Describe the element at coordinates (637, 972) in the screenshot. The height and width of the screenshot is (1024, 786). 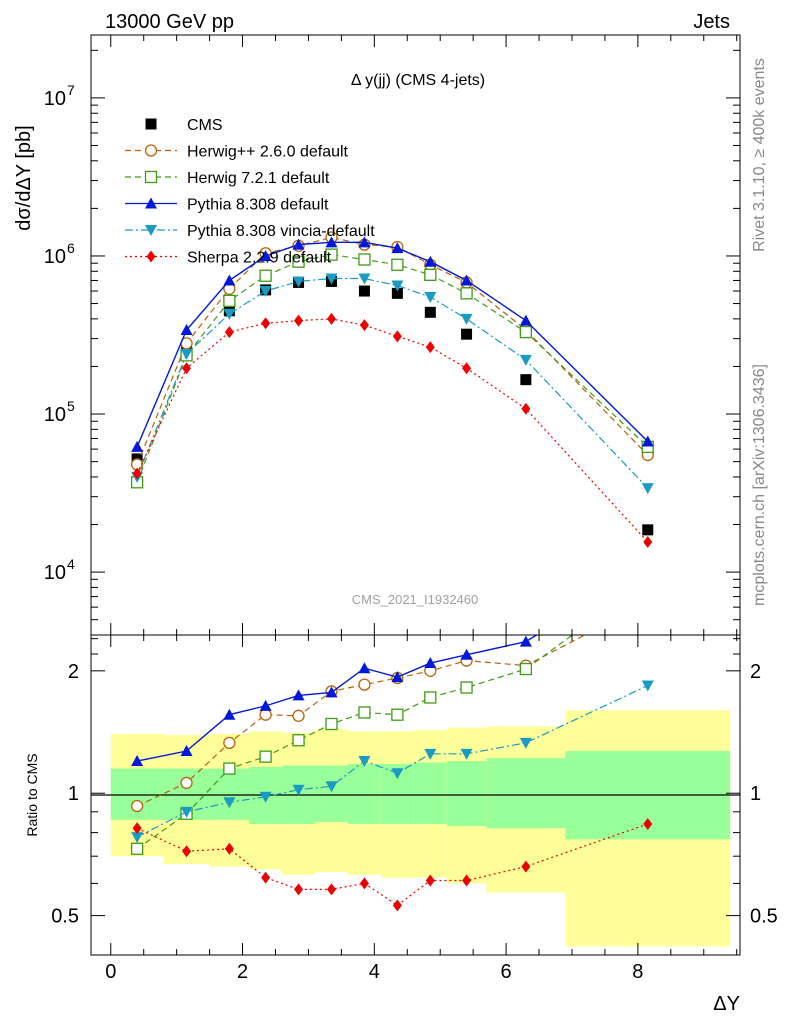
I see `x-tick-label: 8` at that location.